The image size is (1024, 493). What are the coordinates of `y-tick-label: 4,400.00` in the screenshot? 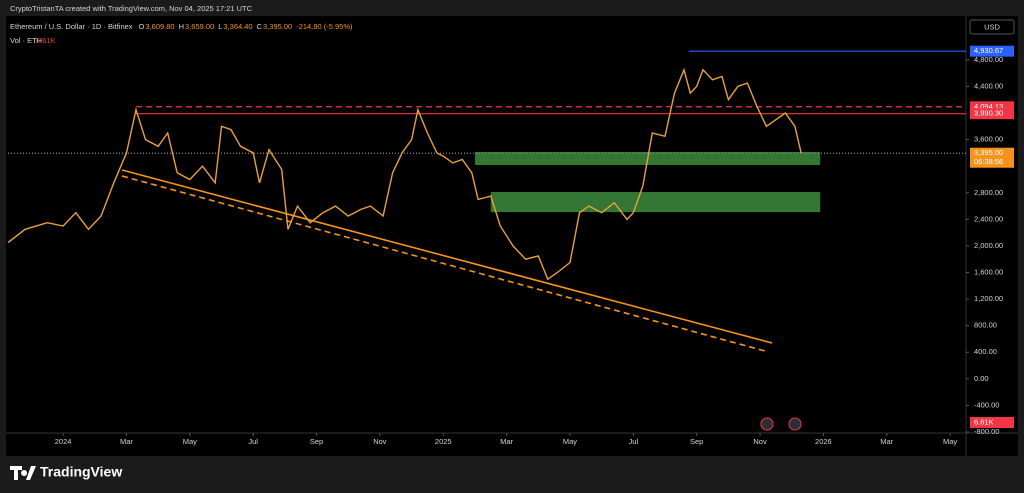 It's located at (988, 85).